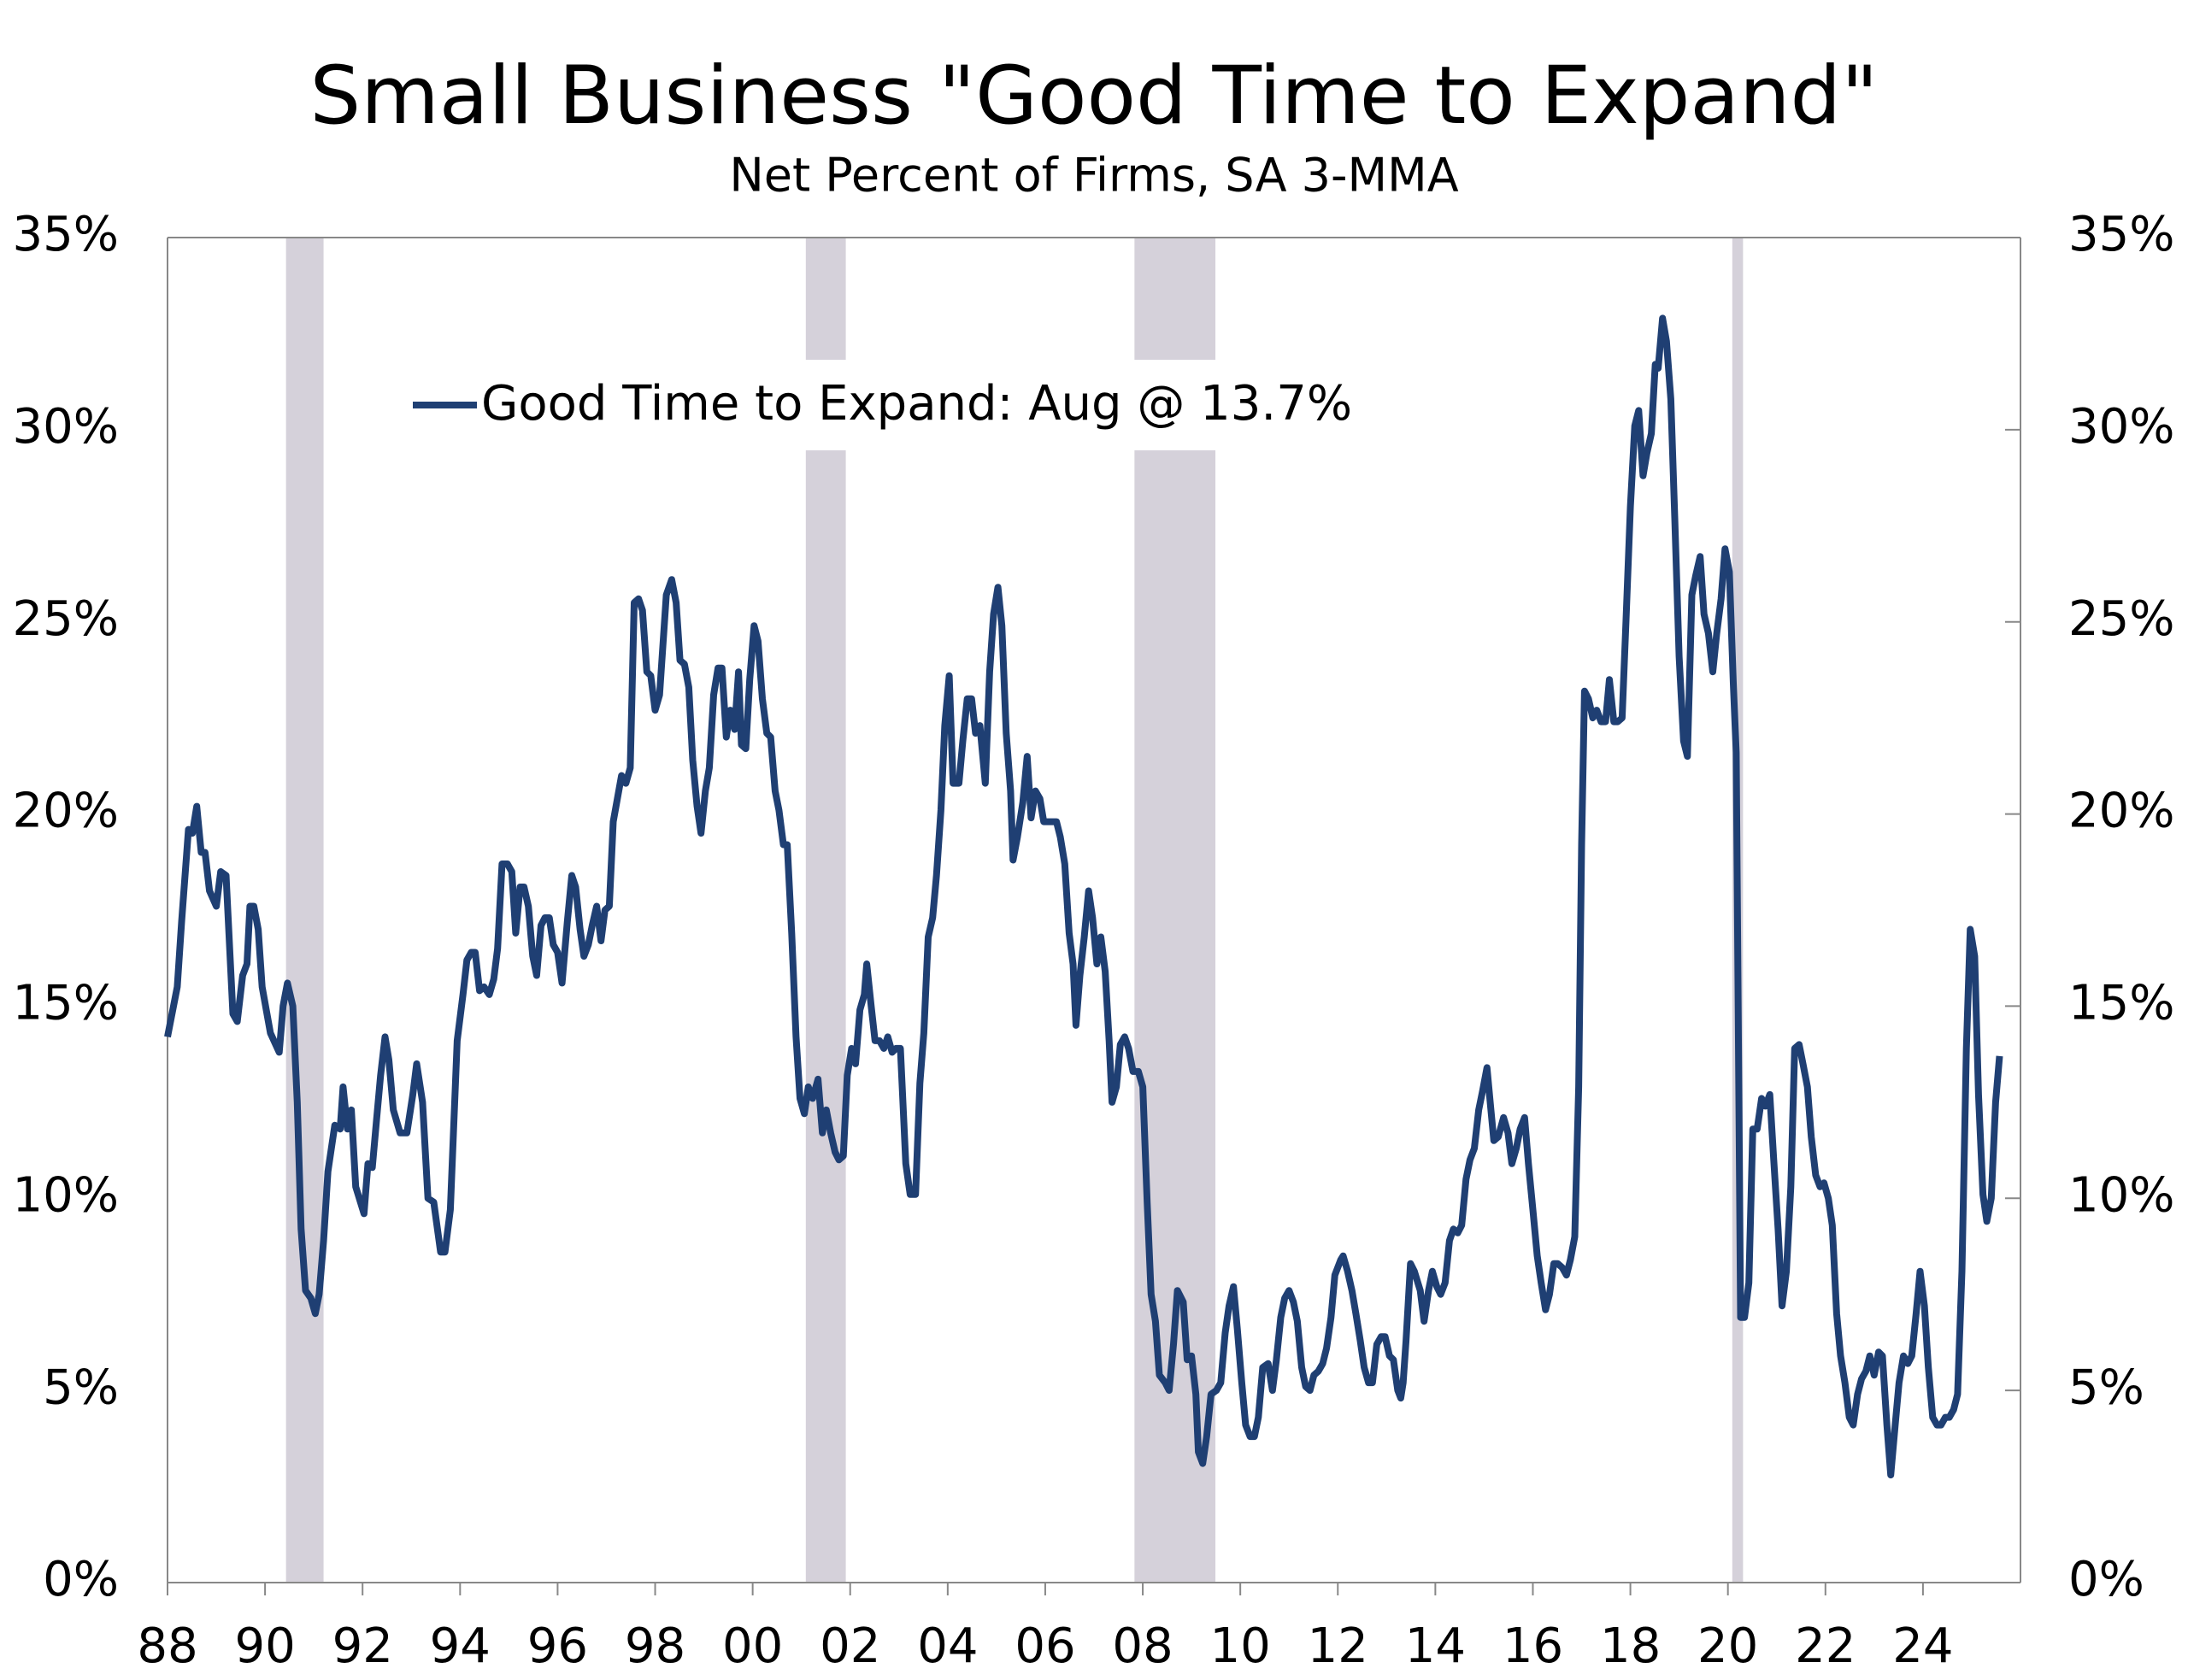 The image size is (2188, 1680). What do you see at coordinates (2121, 619) in the screenshot?
I see `y2-tick-label: 25%` at bounding box center [2121, 619].